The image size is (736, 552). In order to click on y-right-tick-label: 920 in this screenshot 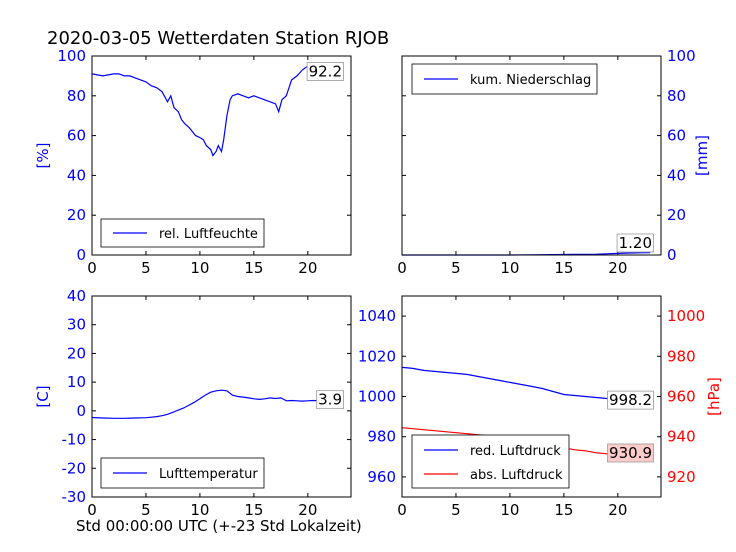, I will do `click(681, 477)`.